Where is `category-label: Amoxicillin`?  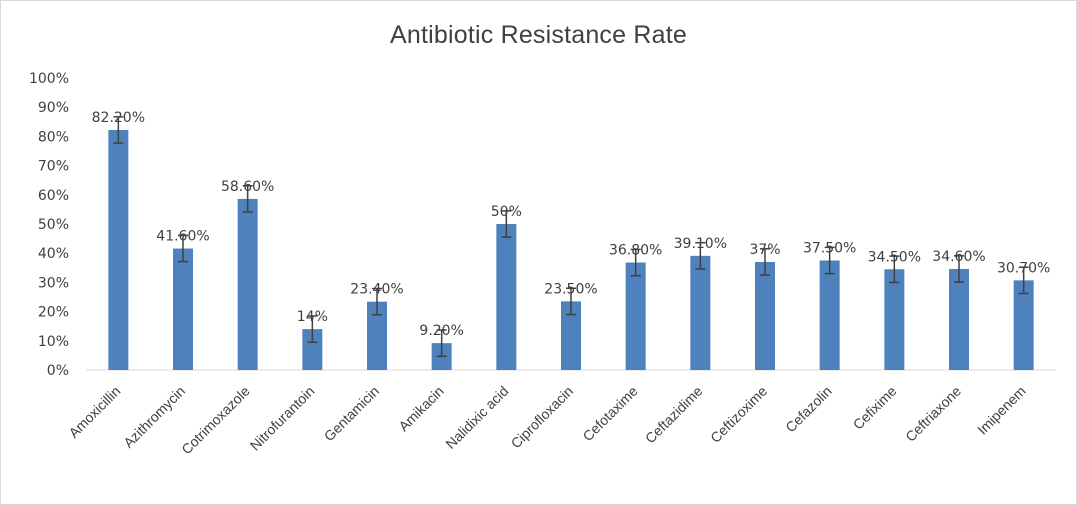
category-label: Amoxicillin is located at coordinates (94, 412).